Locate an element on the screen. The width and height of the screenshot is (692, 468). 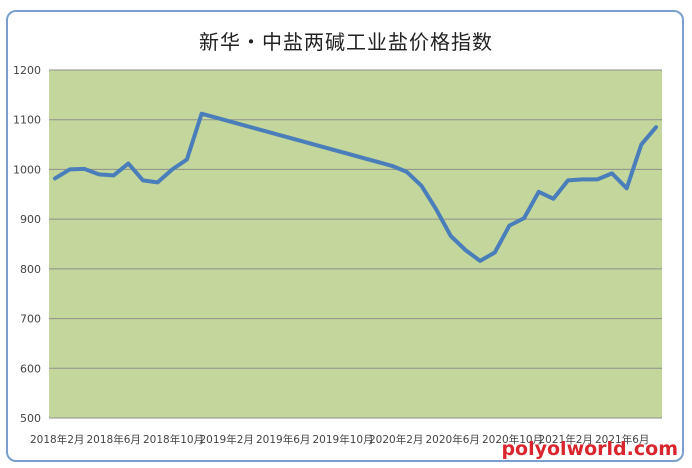
y-tick-label: 500 is located at coordinates (30, 418).